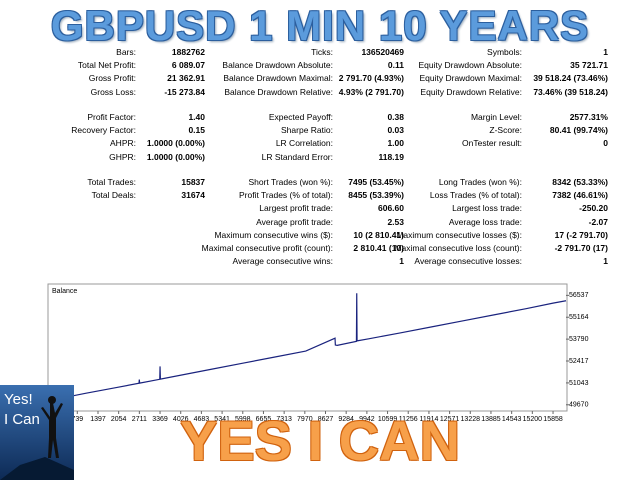 This screenshot has height=480, width=640. What do you see at coordinates (492, 143) in the screenshot?
I see `stat-label: OnTester result:` at bounding box center [492, 143].